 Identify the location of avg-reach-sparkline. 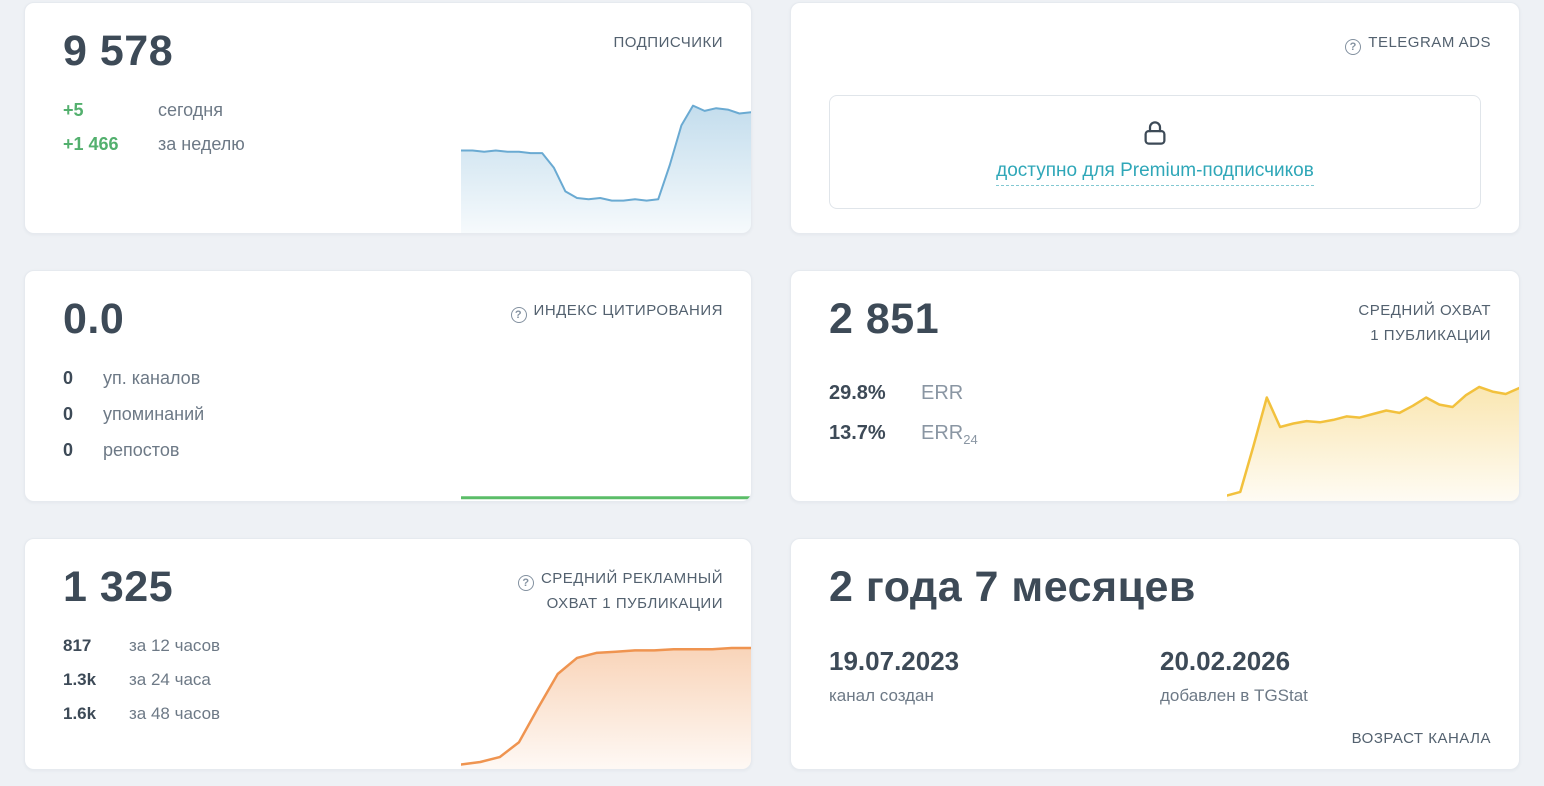
(1373, 440).